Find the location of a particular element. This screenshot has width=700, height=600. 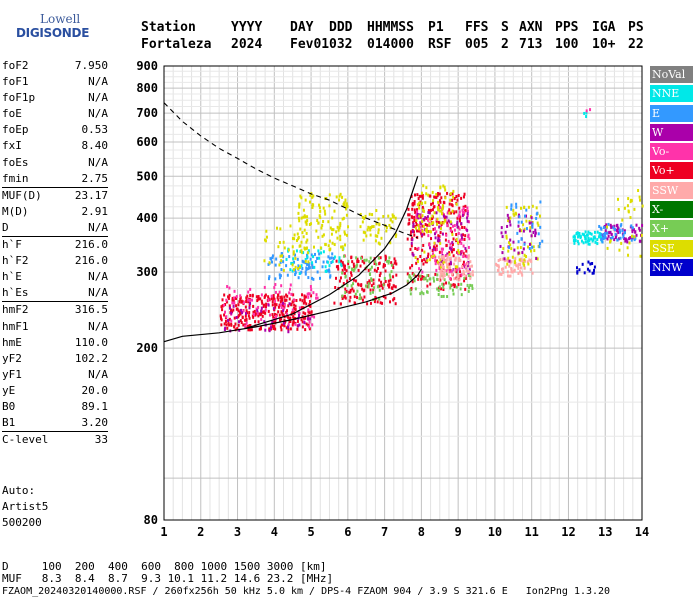

param-key: foF1 is located at coordinates (15, 82).